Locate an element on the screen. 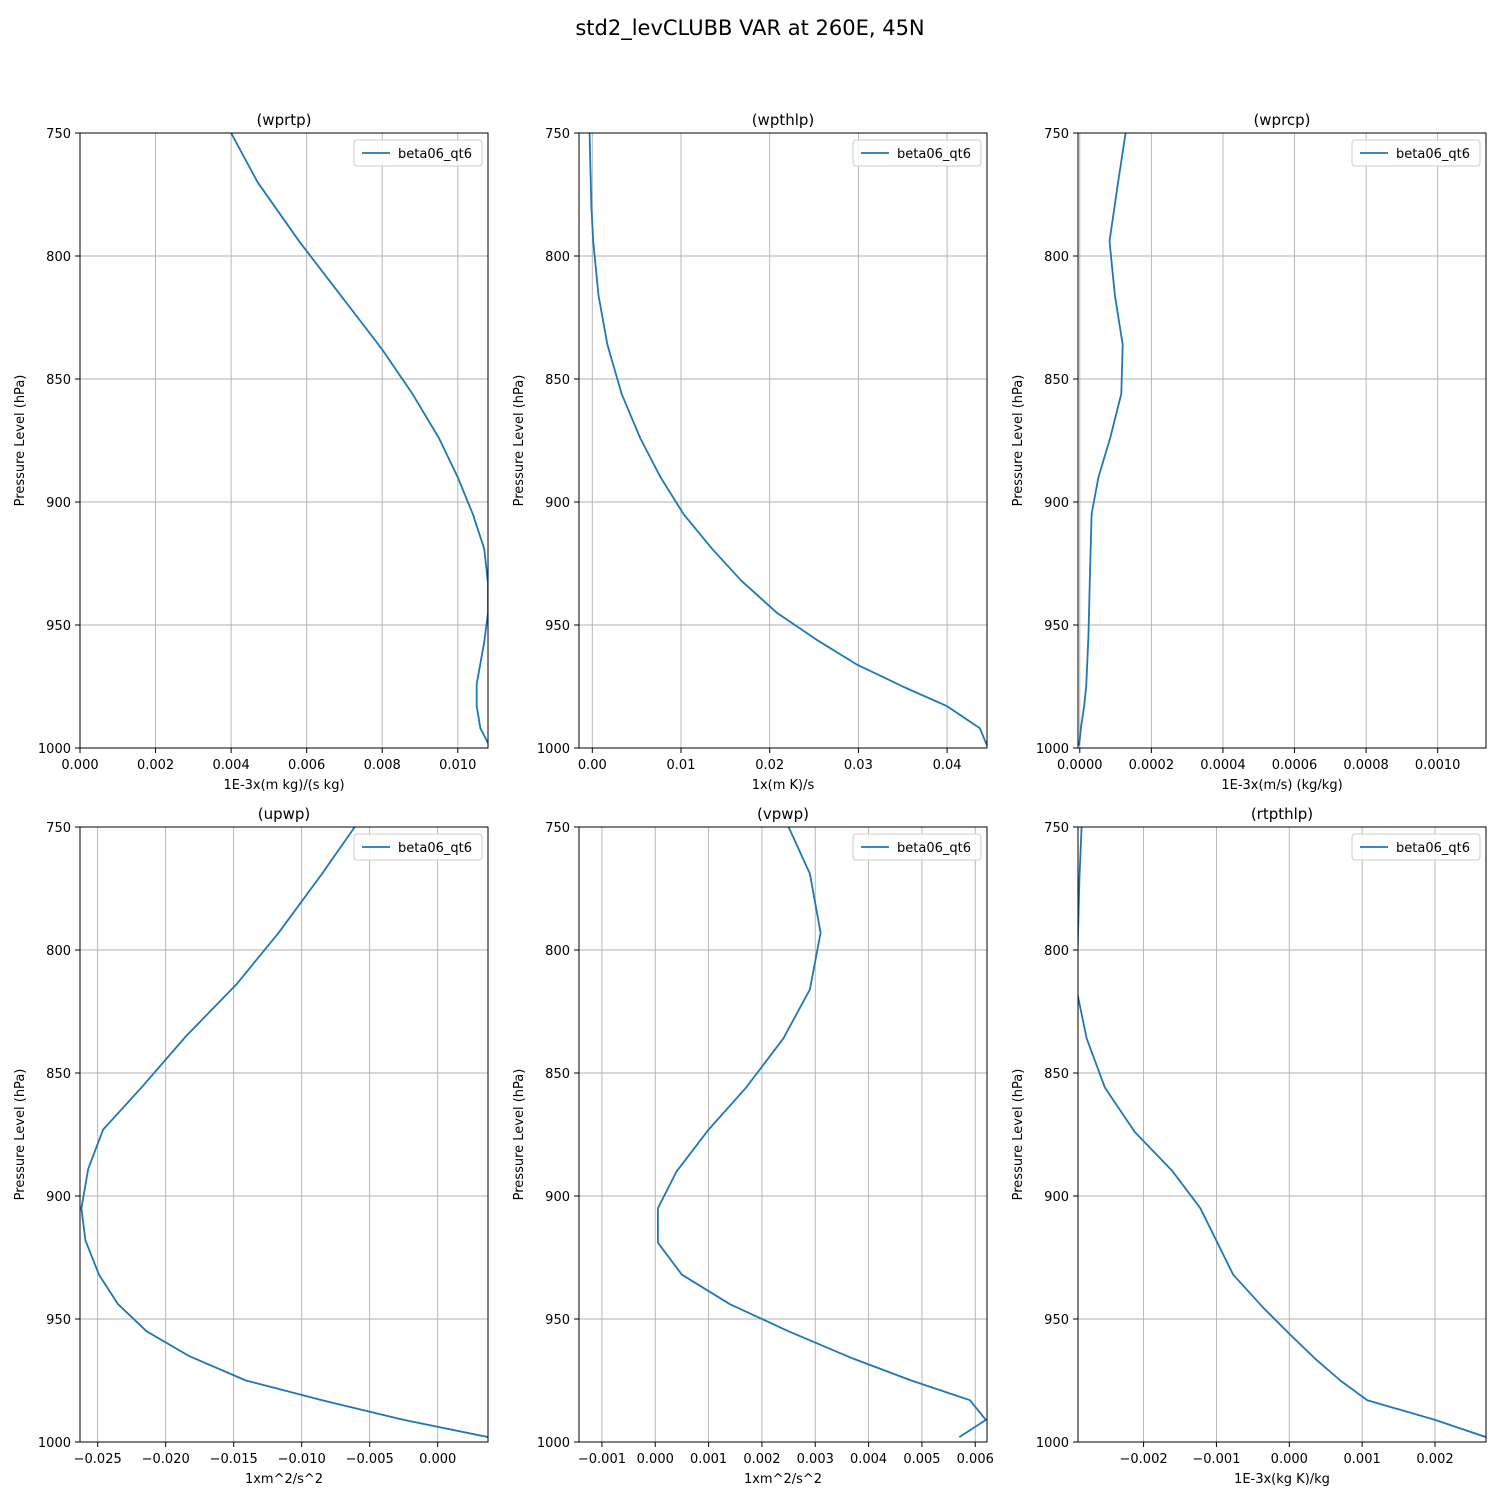 Image resolution: width=1500 pixels, height=1500 pixels. chart-title: (rtpthlp) is located at coordinates (1282, 814).